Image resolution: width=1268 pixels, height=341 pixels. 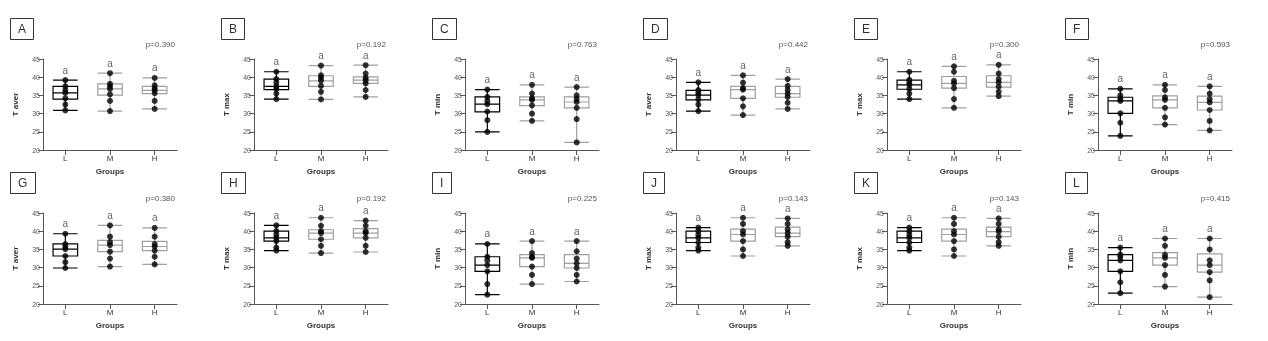 I want to click on chart-title: F, so click(x=1077, y=29).